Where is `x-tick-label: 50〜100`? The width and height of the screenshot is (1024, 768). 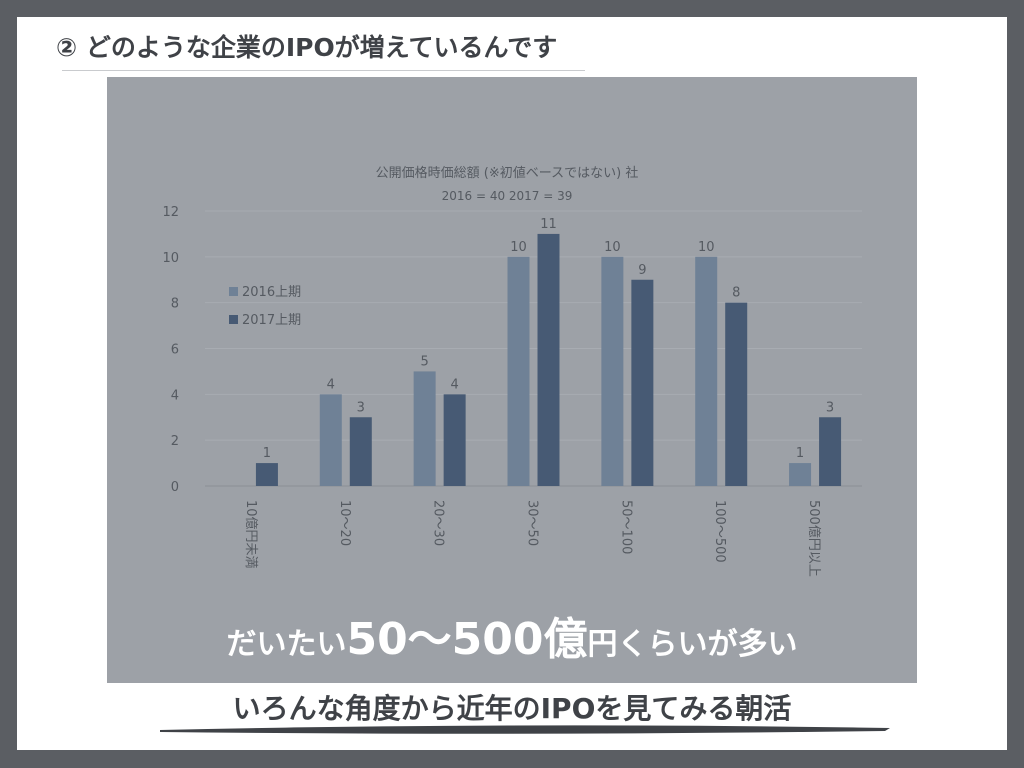 x-tick-label: 50〜100 is located at coordinates (625, 527).